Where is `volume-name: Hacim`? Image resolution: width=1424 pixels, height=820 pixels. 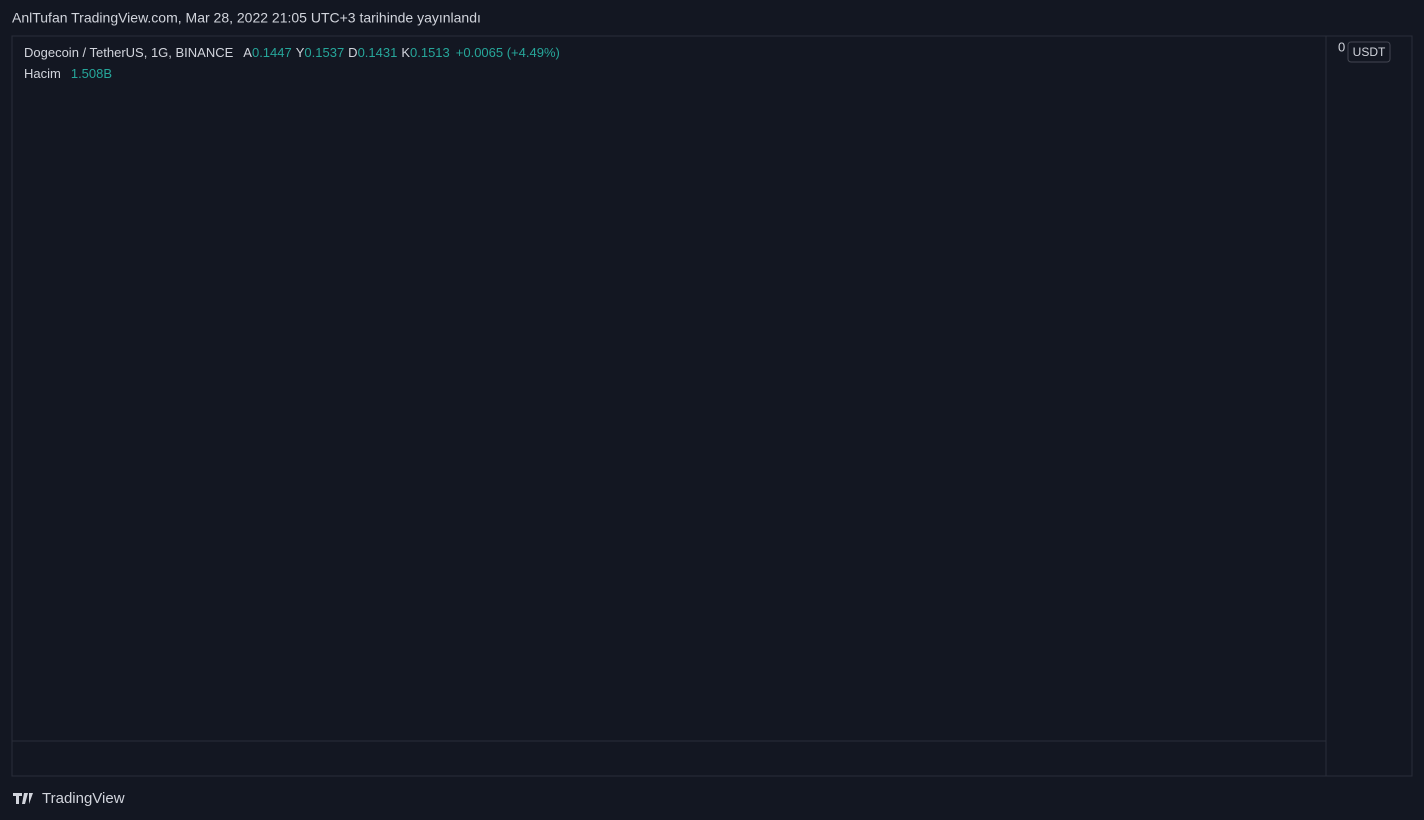 volume-name: Hacim is located at coordinates (42, 73).